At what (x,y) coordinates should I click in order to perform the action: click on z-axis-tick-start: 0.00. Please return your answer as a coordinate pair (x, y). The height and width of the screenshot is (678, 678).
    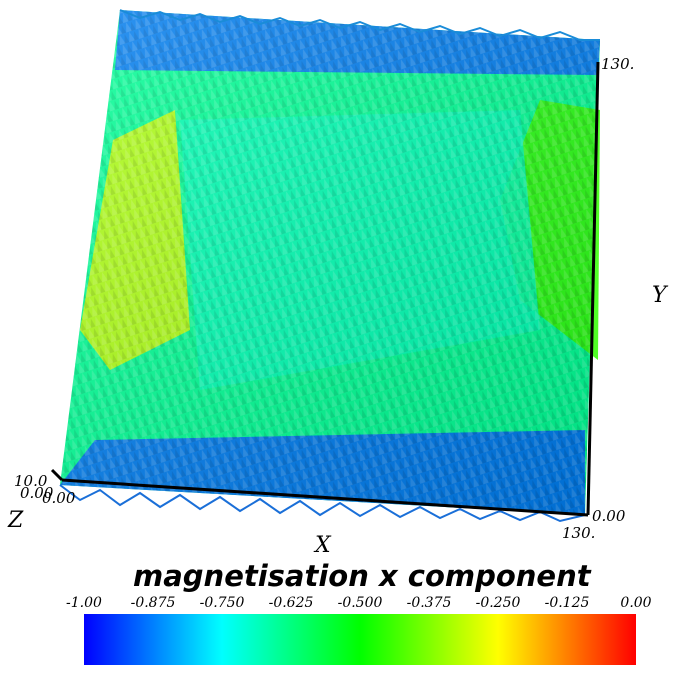
    Looking at the image, I should click on (37, 493).